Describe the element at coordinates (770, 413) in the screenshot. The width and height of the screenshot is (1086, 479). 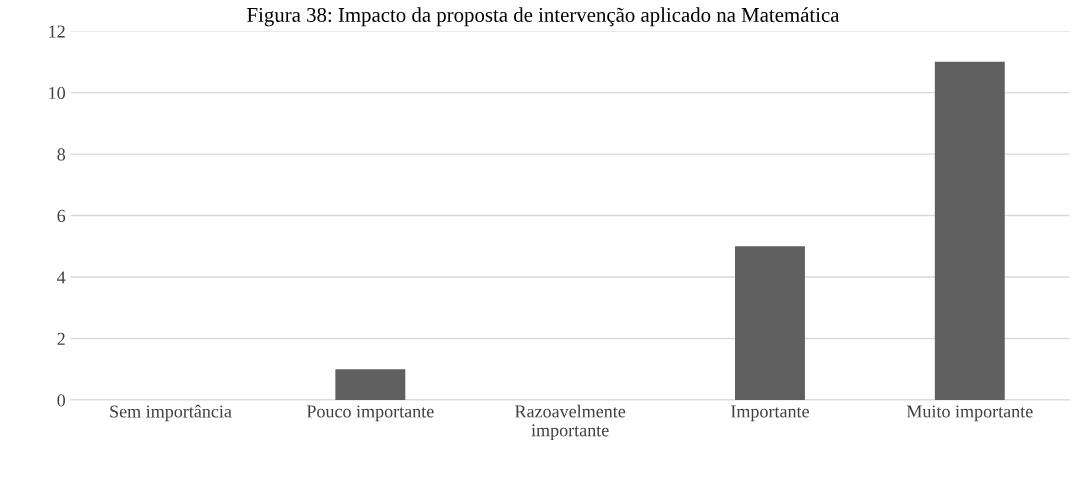
I see `x-tick-label: Importante` at that location.